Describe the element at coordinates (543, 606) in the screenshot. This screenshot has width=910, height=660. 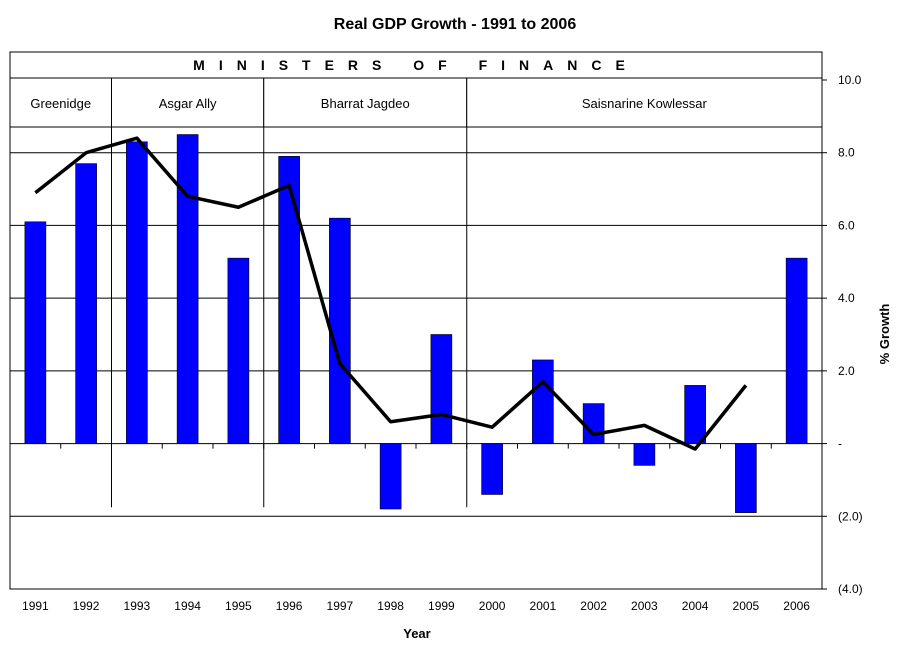
I see `x-tick-2001: 2001` at that location.